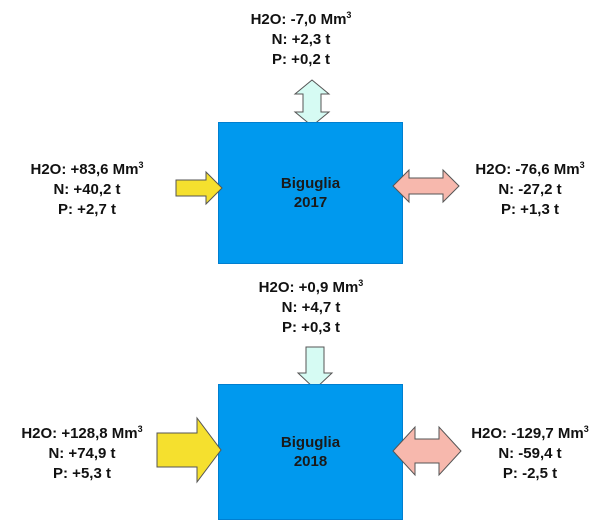  I want to click on p-value: P: +0,2 t, so click(301, 59).